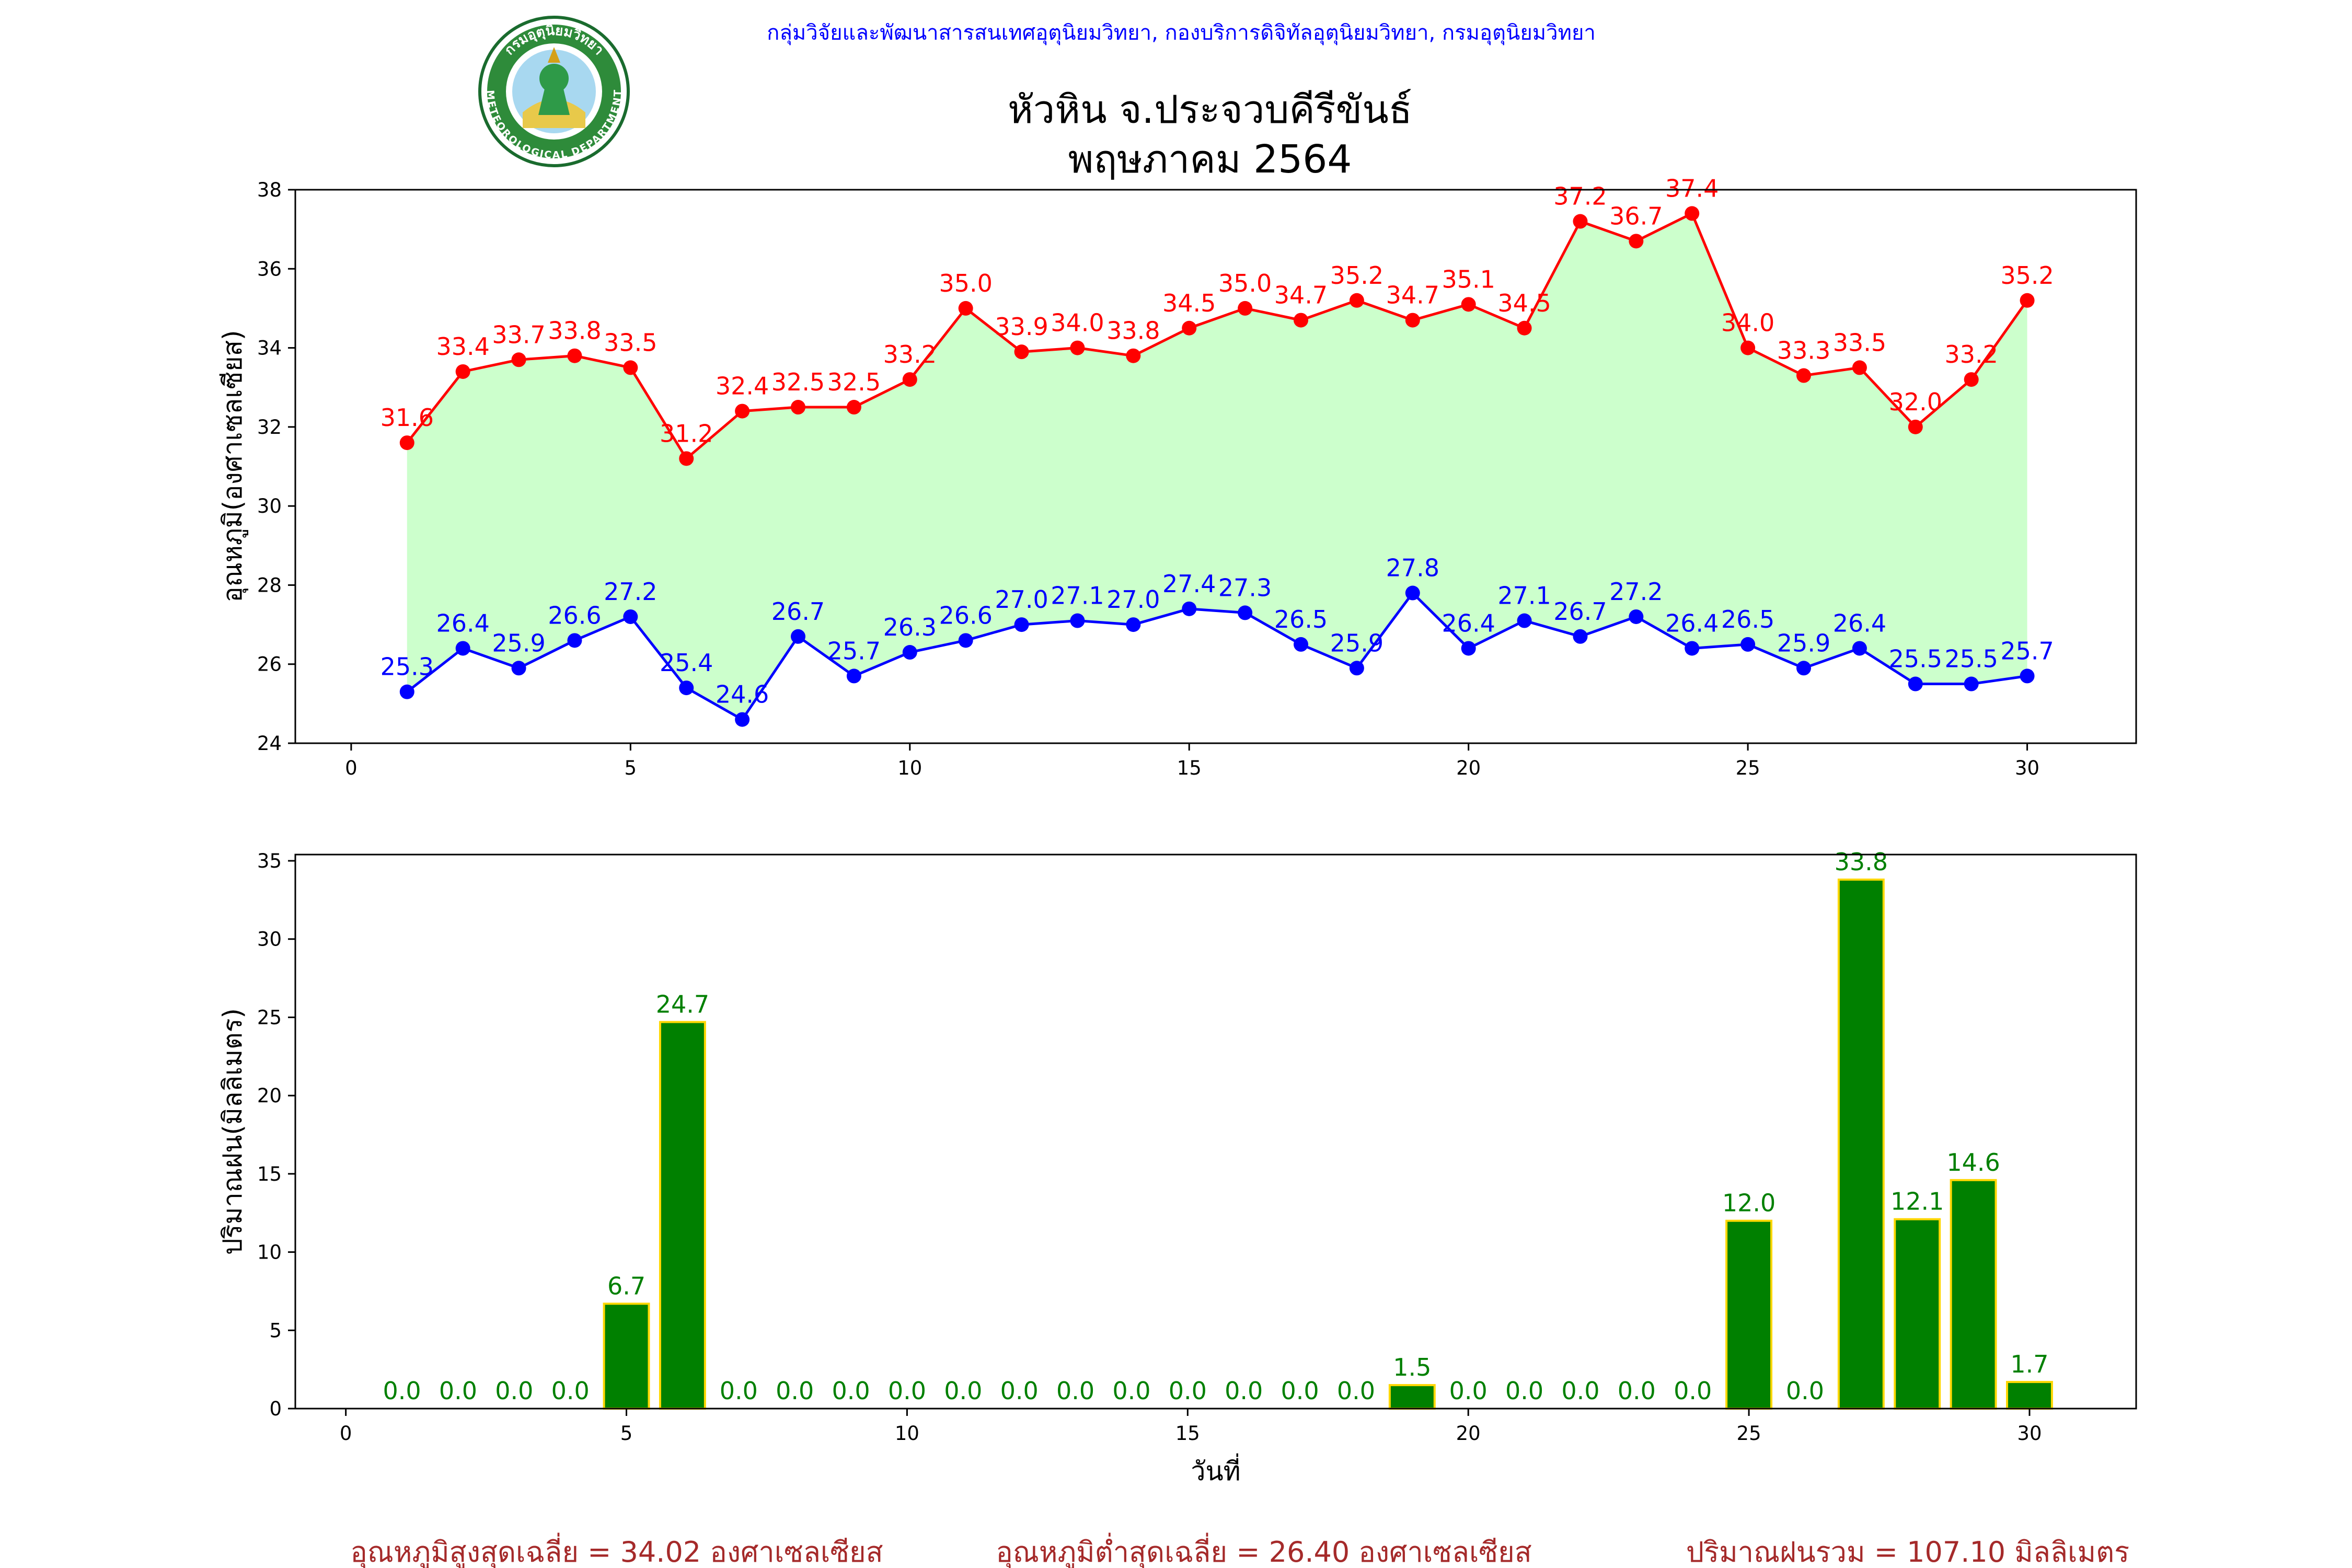  Describe the element at coordinates (1803, 351) in the screenshot. I see `temperature-max-label: 33.3` at that location.